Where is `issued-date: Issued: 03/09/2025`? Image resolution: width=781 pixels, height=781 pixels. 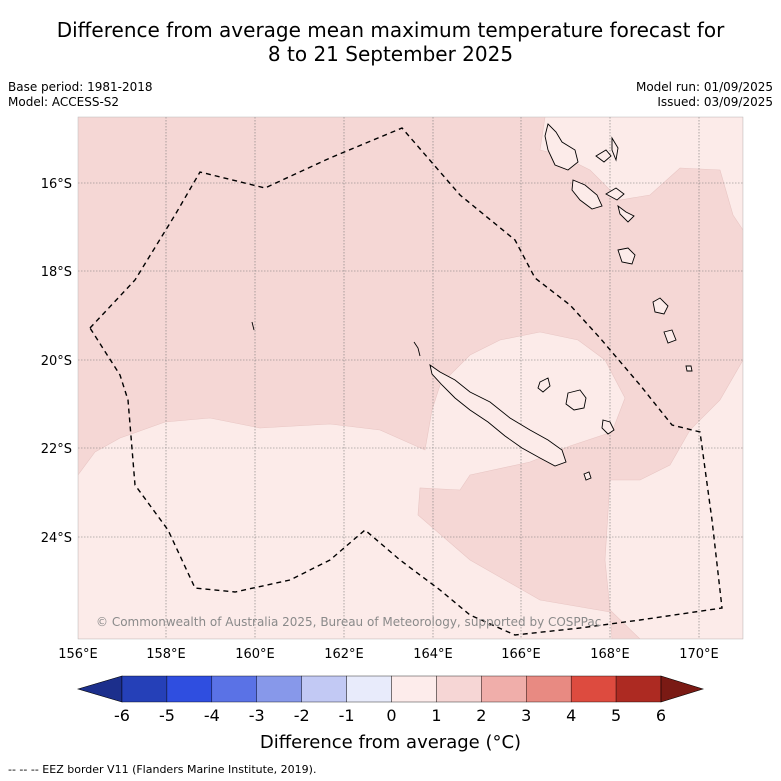
issued-date: Issued: 03/09/2025 is located at coordinates (715, 102).